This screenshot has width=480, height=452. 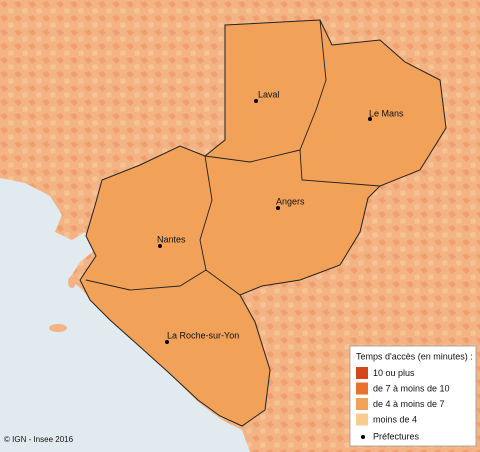 I want to click on credit: © IGN - Insee 2016, so click(x=39, y=439).